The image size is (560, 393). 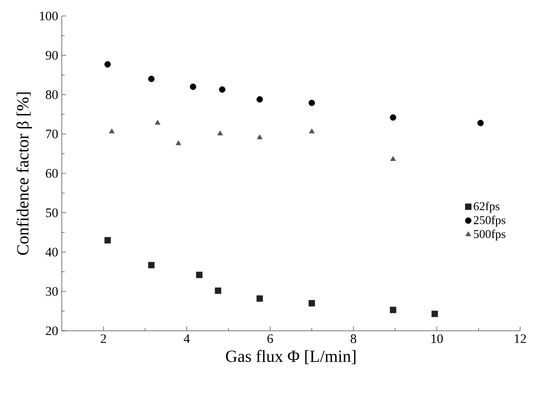 I want to click on y-tick-label: 50, so click(x=52, y=213).